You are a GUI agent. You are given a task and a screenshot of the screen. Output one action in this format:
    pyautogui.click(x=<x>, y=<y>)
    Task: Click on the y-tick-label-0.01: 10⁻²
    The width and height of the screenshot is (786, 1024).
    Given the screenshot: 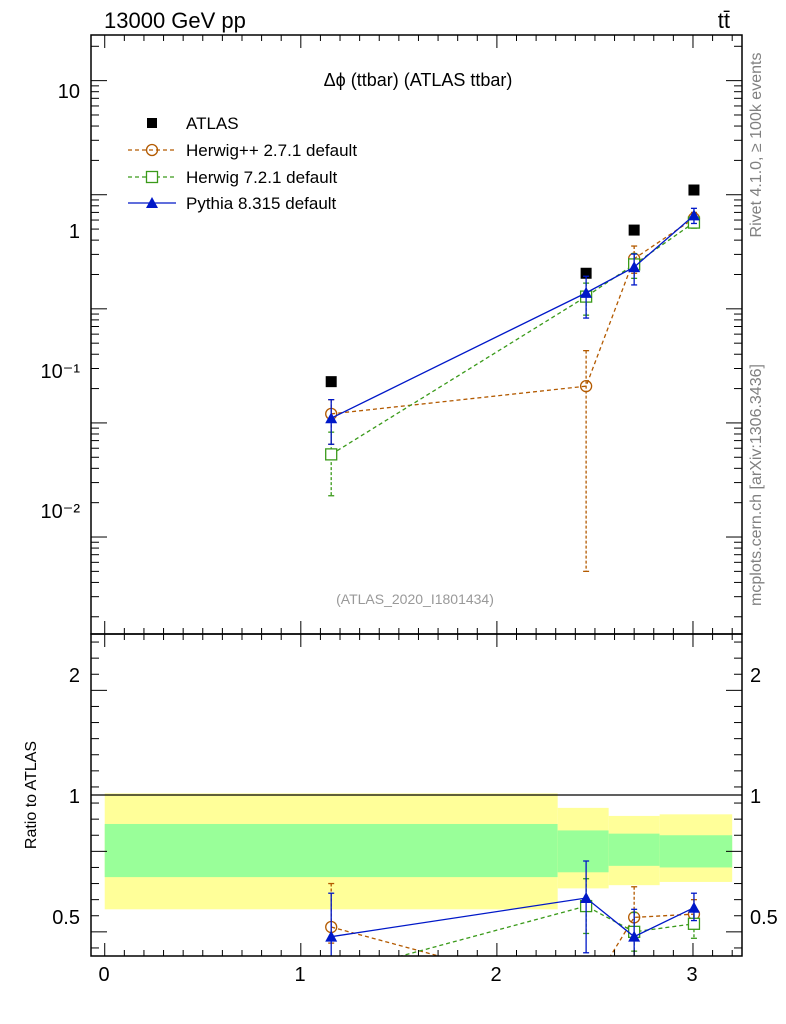 What is the action you would take?
    pyautogui.click(x=61, y=512)
    